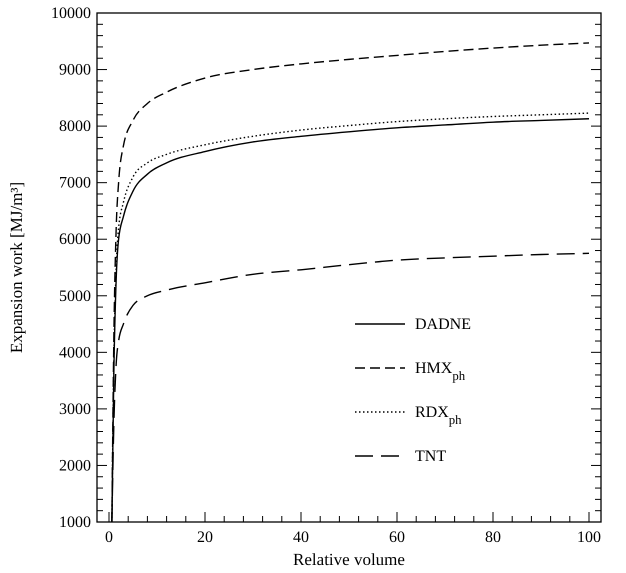 Image resolution: width=626 pixels, height=573 pixels. What do you see at coordinates (109, 537) in the screenshot?
I see `x-tick-label: 0` at bounding box center [109, 537].